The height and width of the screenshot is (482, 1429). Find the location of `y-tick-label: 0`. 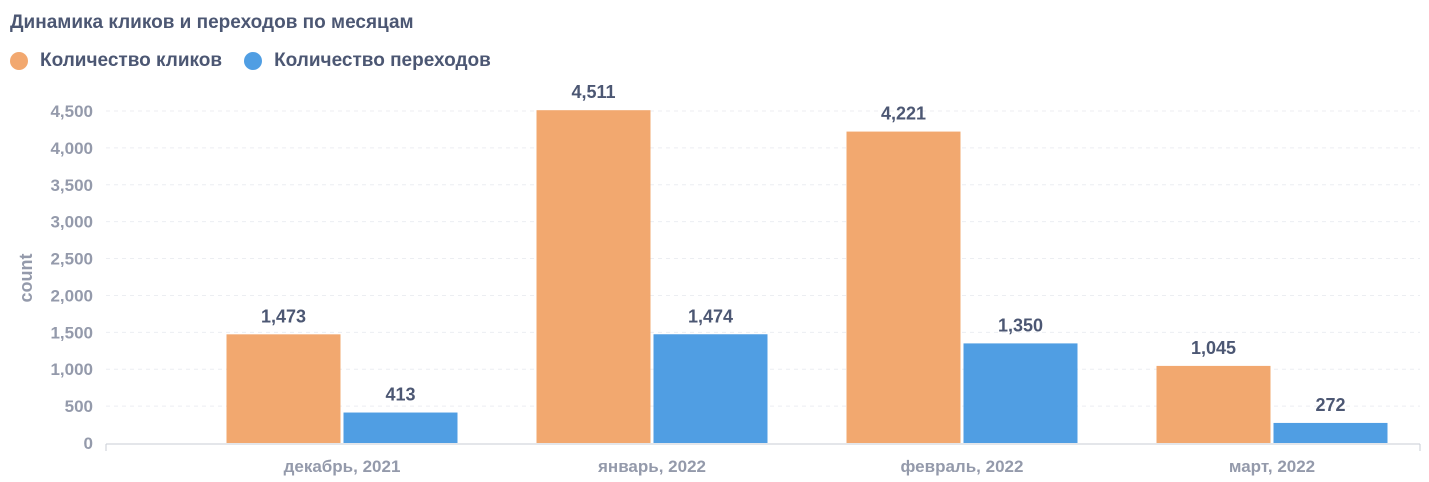

y-tick-label: 0 is located at coordinates (88, 443).